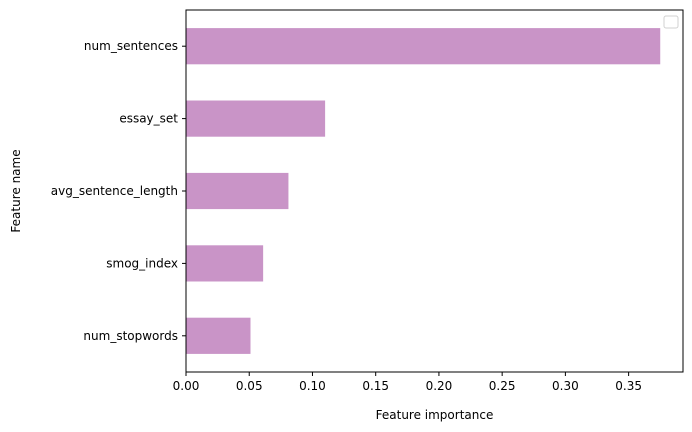 This screenshot has width=692, height=432. I want to click on x-axis-title: Feature importance, so click(435, 415).